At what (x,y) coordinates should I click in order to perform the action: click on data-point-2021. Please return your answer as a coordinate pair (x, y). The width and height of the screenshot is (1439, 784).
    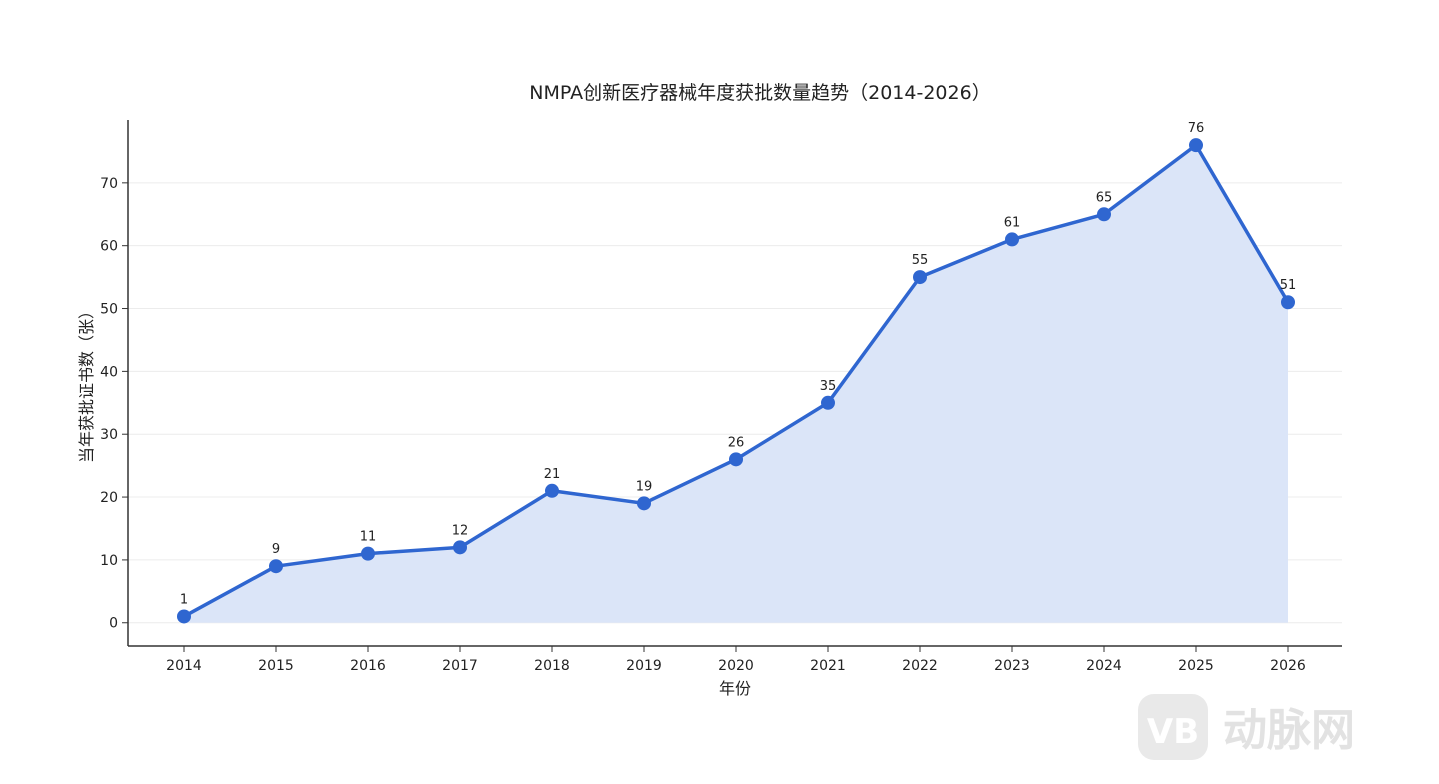
    Looking at the image, I should click on (828, 402).